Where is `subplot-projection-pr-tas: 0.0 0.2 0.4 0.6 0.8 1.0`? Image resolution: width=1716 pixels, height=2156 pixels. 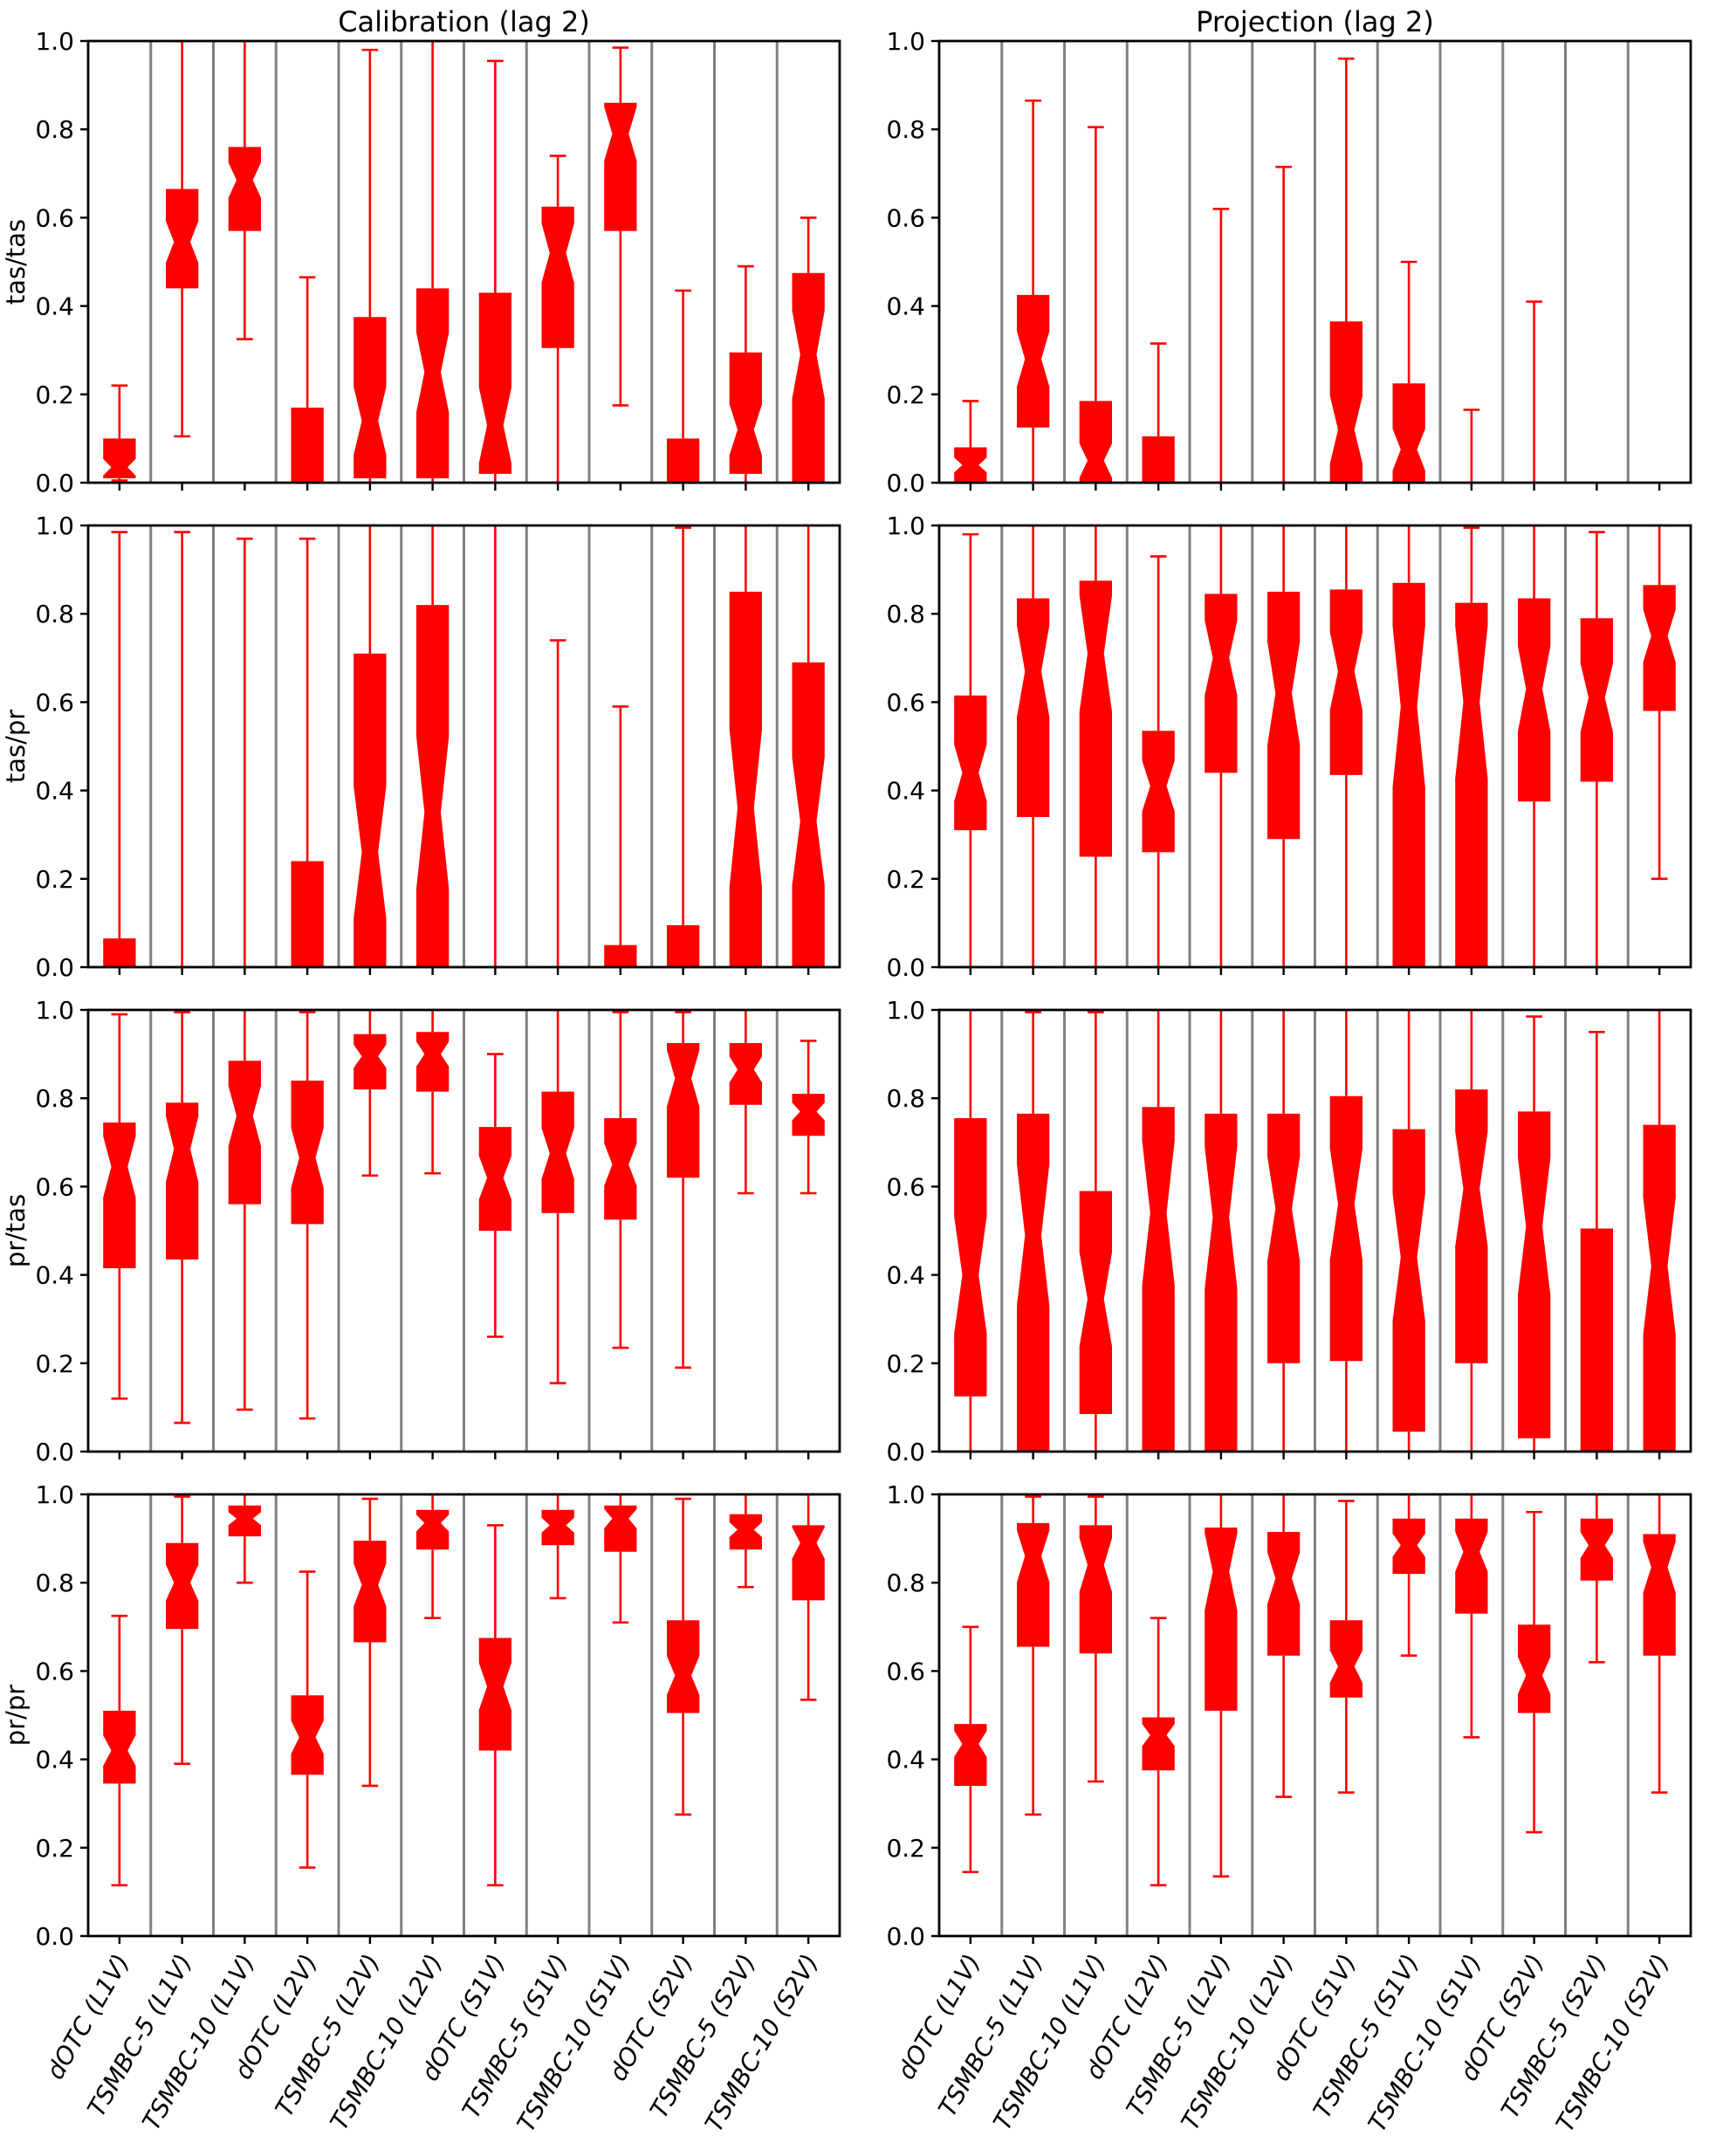 subplot-projection-pr-tas: 0.0 0.2 0.4 0.6 0.8 1.0 is located at coordinates (1289, 1231).